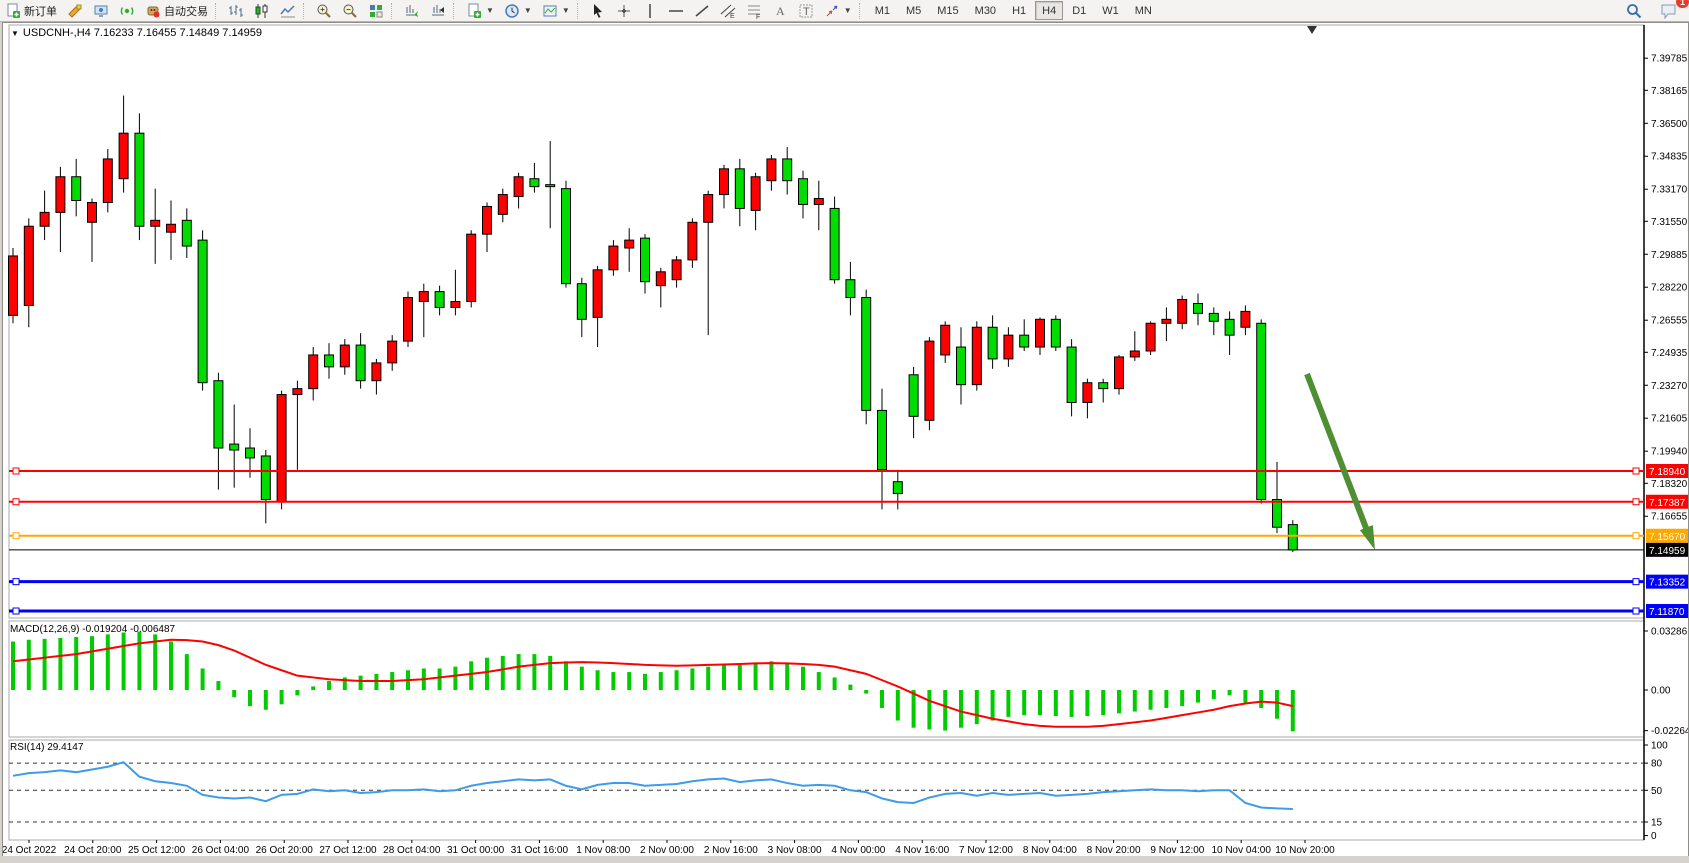  What do you see at coordinates (650, 10) in the screenshot?
I see `vertical-line-button` at bounding box center [650, 10].